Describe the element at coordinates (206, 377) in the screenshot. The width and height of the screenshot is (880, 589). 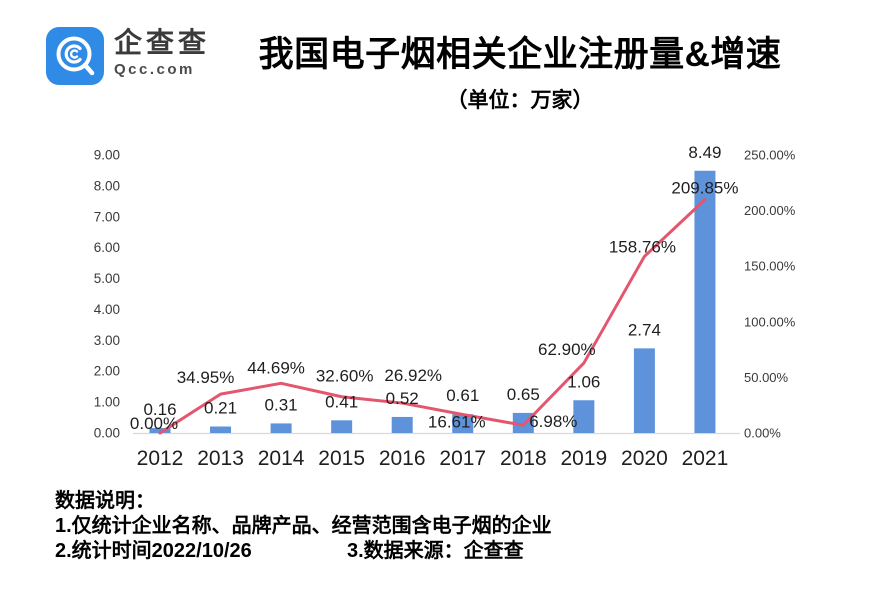
I see `growth-value-label: 34.95%` at that location.